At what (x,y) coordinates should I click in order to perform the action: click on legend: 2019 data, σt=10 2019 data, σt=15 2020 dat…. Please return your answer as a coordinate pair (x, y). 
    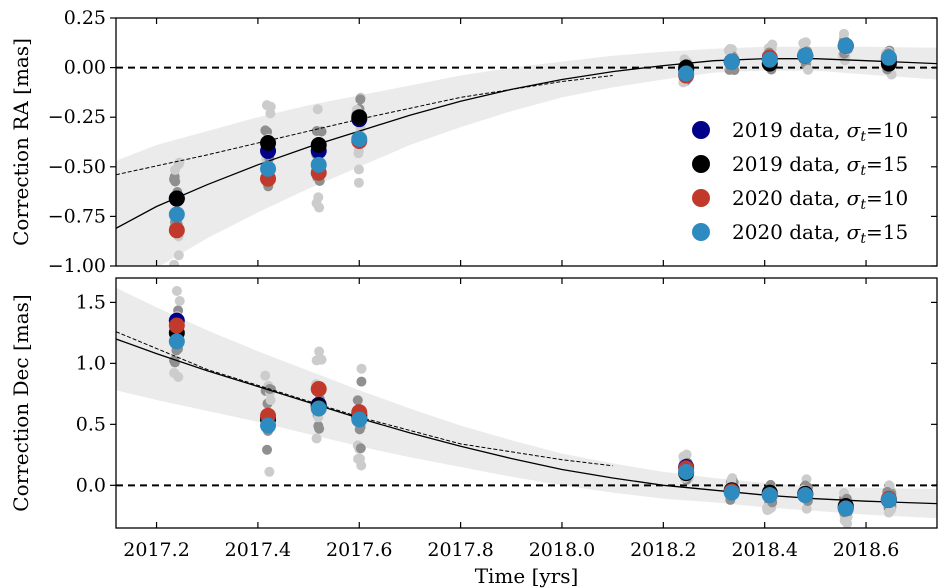
    Looking at the image, I should click on (800, 182).